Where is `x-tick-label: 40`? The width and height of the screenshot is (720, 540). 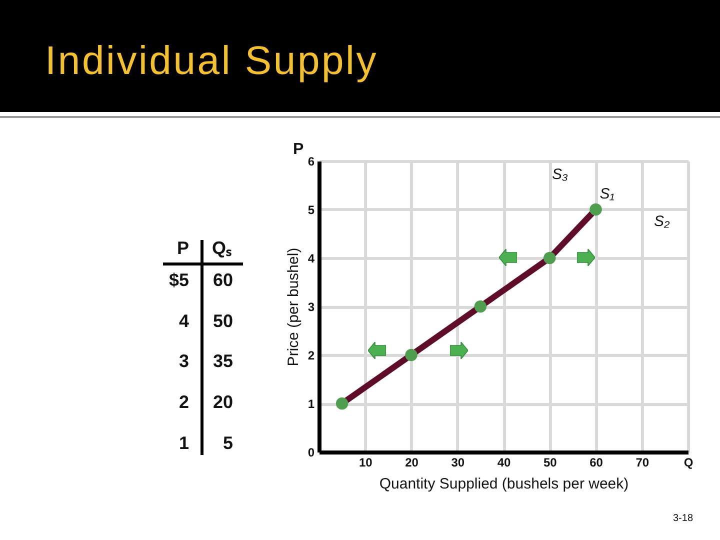 x-tick-label: 40 is located at coordinates (504, 463).